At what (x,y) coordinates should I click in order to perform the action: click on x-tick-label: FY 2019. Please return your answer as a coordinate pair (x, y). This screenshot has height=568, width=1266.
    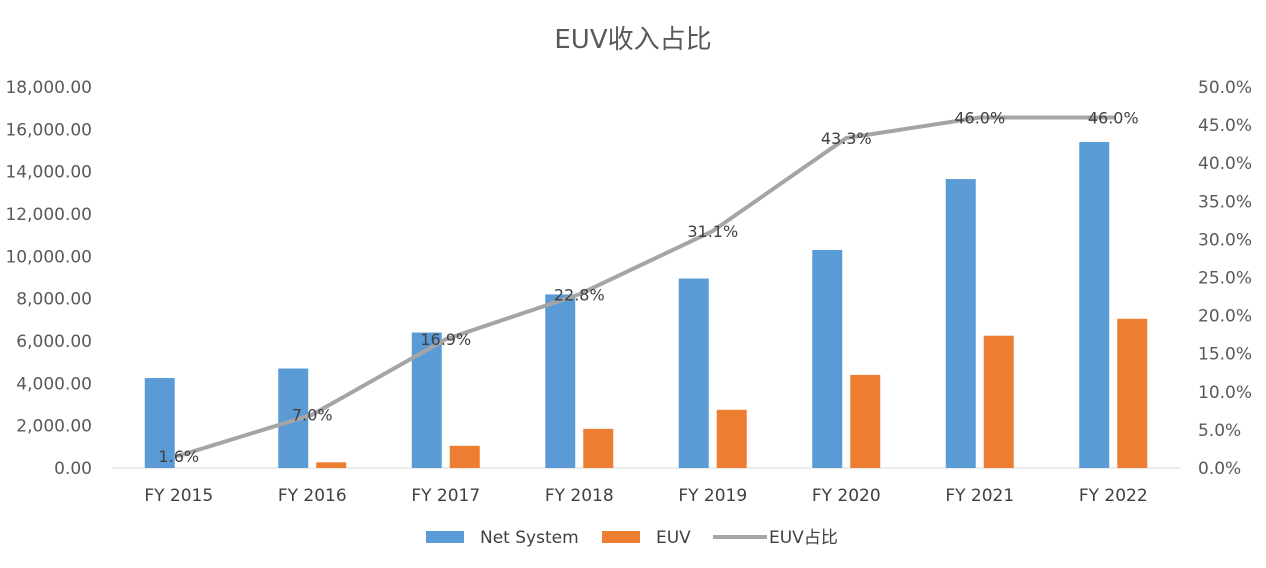
    Looking at the image, I should click on (712, 496).